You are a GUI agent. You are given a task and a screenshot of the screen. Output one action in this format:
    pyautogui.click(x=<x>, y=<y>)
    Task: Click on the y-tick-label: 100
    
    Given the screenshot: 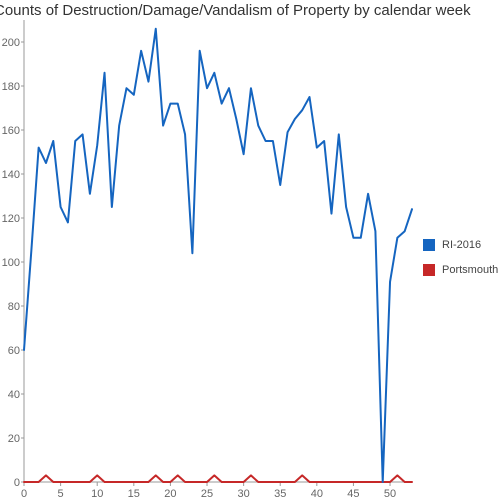 What is the action you would take?
    pyautogui.click(x=11, y=263)
    